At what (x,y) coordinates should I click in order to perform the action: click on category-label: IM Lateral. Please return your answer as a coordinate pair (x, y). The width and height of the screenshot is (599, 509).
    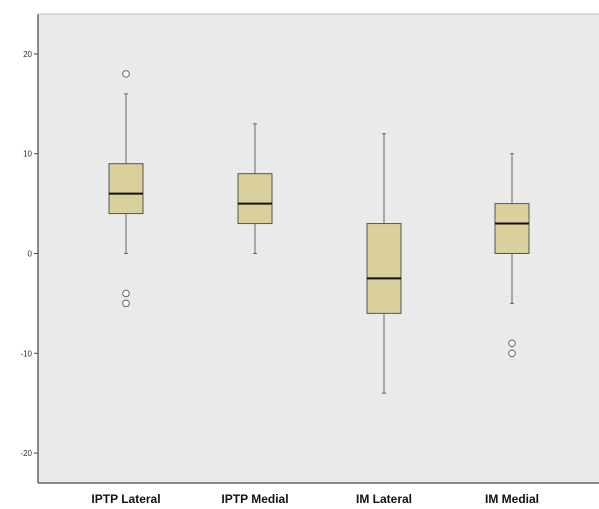
    Looking at the image, I should click on (384, 499).